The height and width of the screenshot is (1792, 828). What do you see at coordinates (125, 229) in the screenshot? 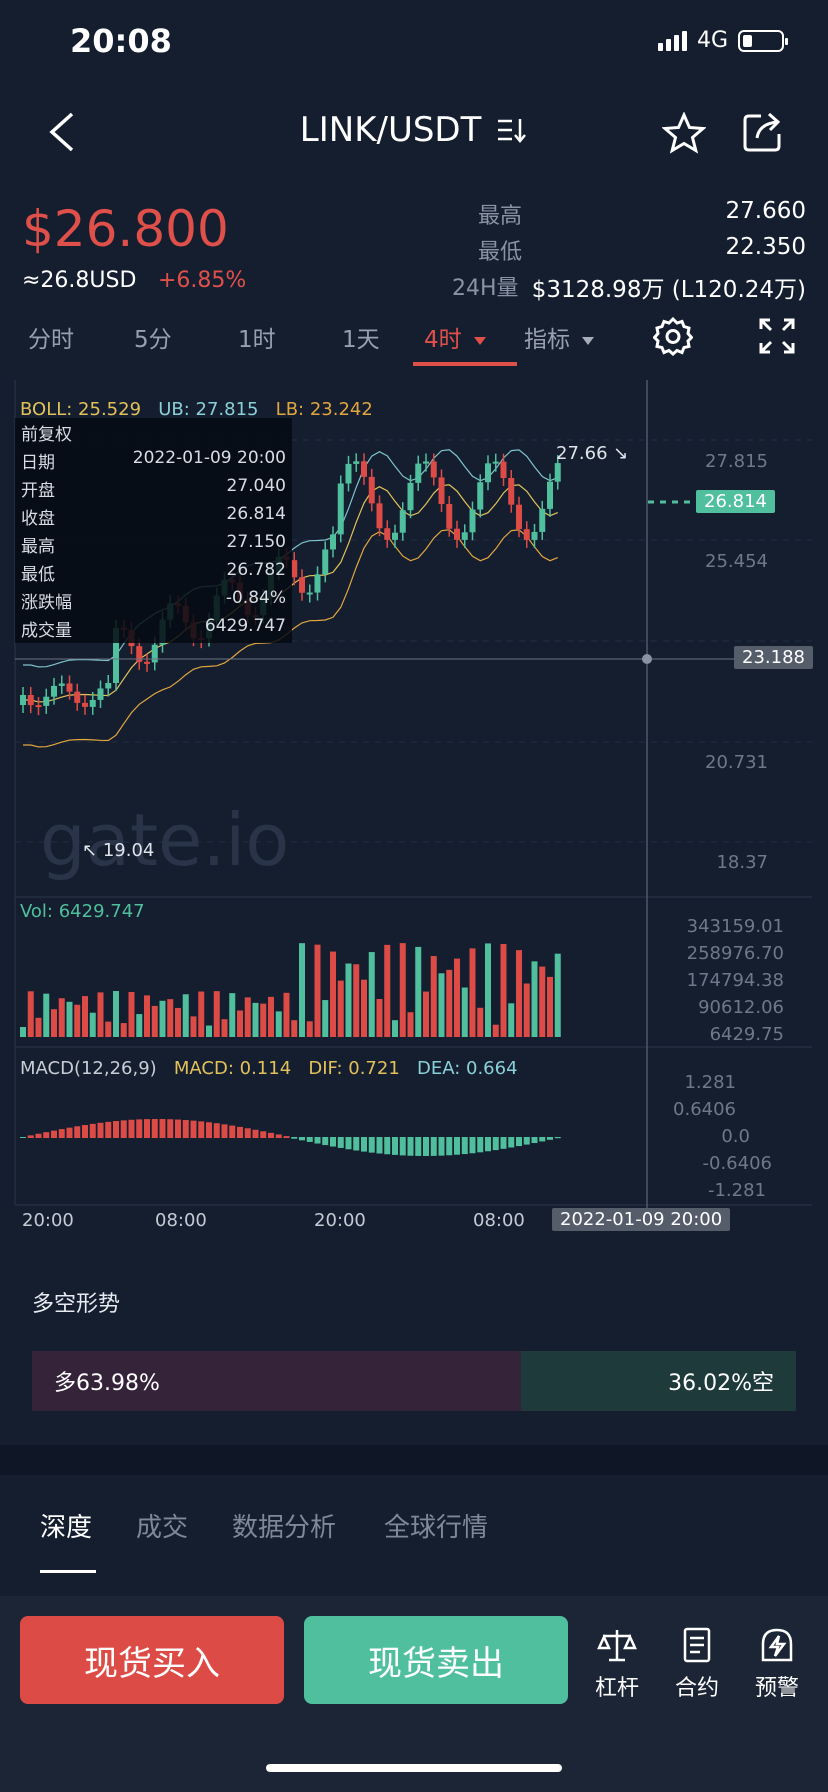
I see `last-price: $26.800` at bounding box center [125, 229].